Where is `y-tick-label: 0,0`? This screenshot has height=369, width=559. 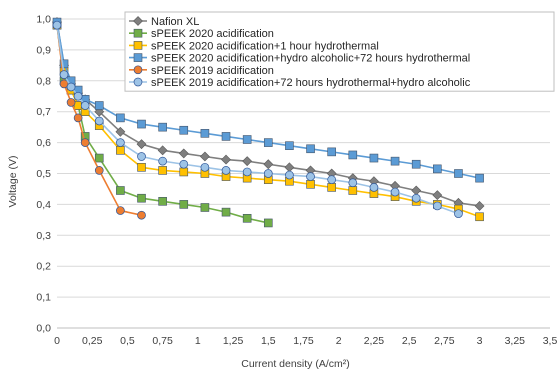
y-tick-label: 0,0 is located at coordinates (43, 329).